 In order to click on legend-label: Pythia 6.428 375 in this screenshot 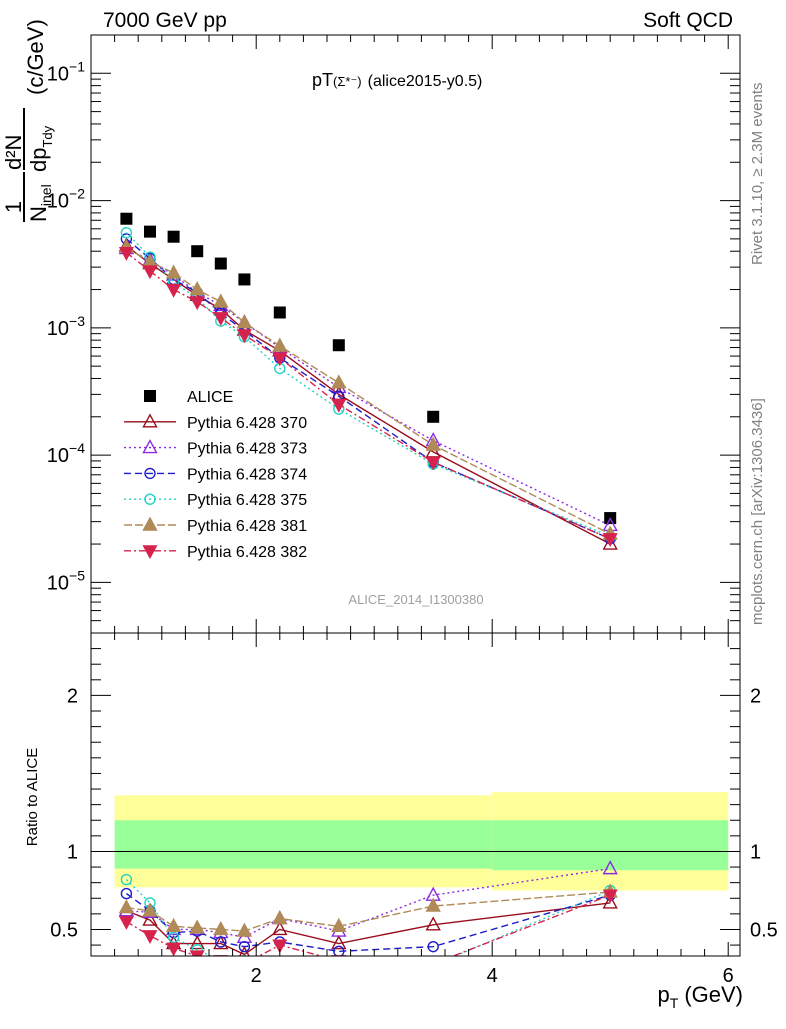, I will do `click(247, 500)`.